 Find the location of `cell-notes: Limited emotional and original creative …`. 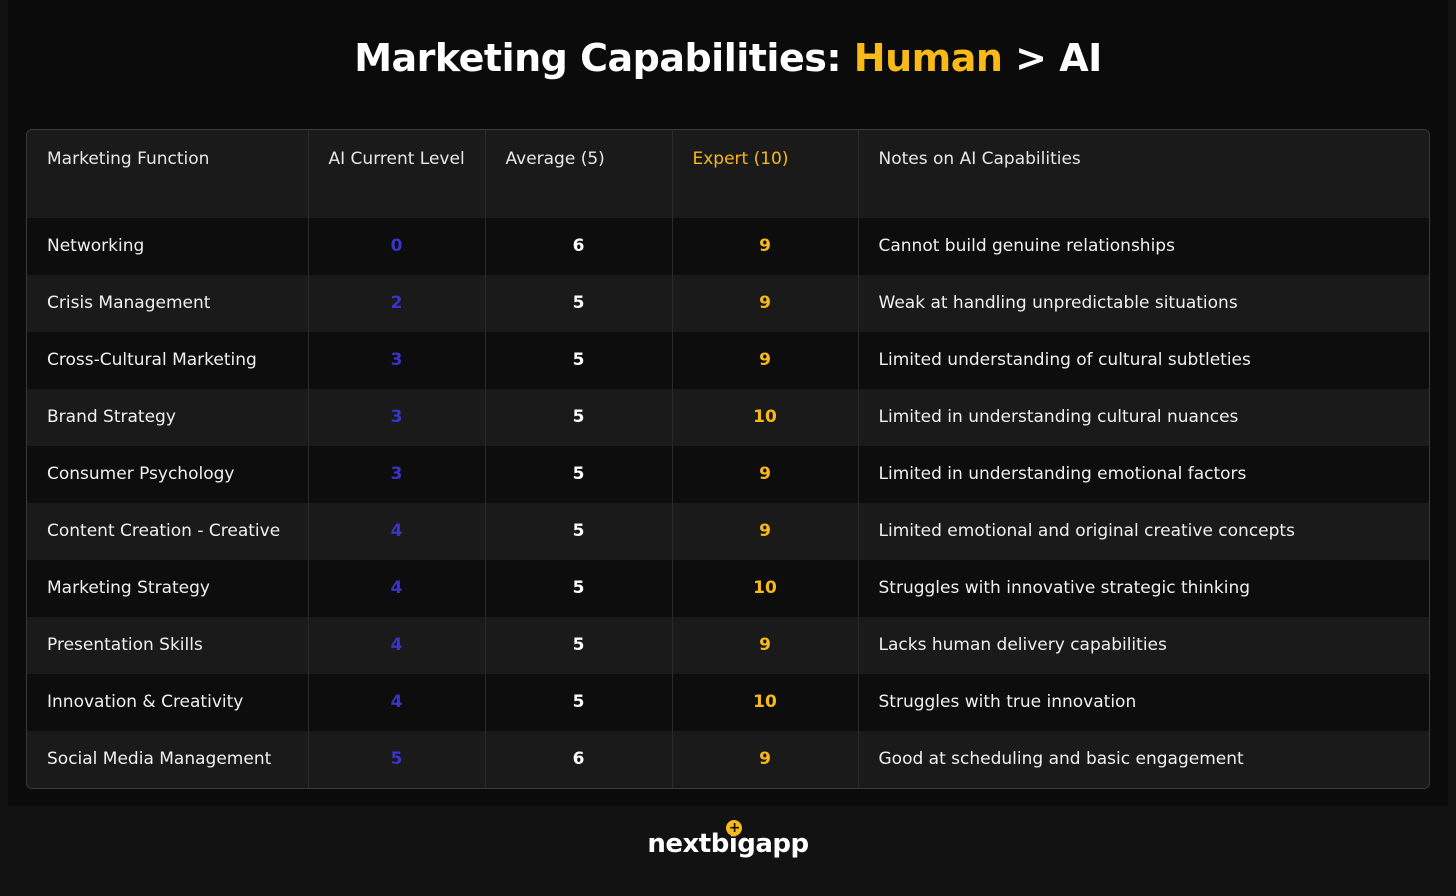

cell-notes: Limited emotional and original creative … is located at coordinates (1143, 531).